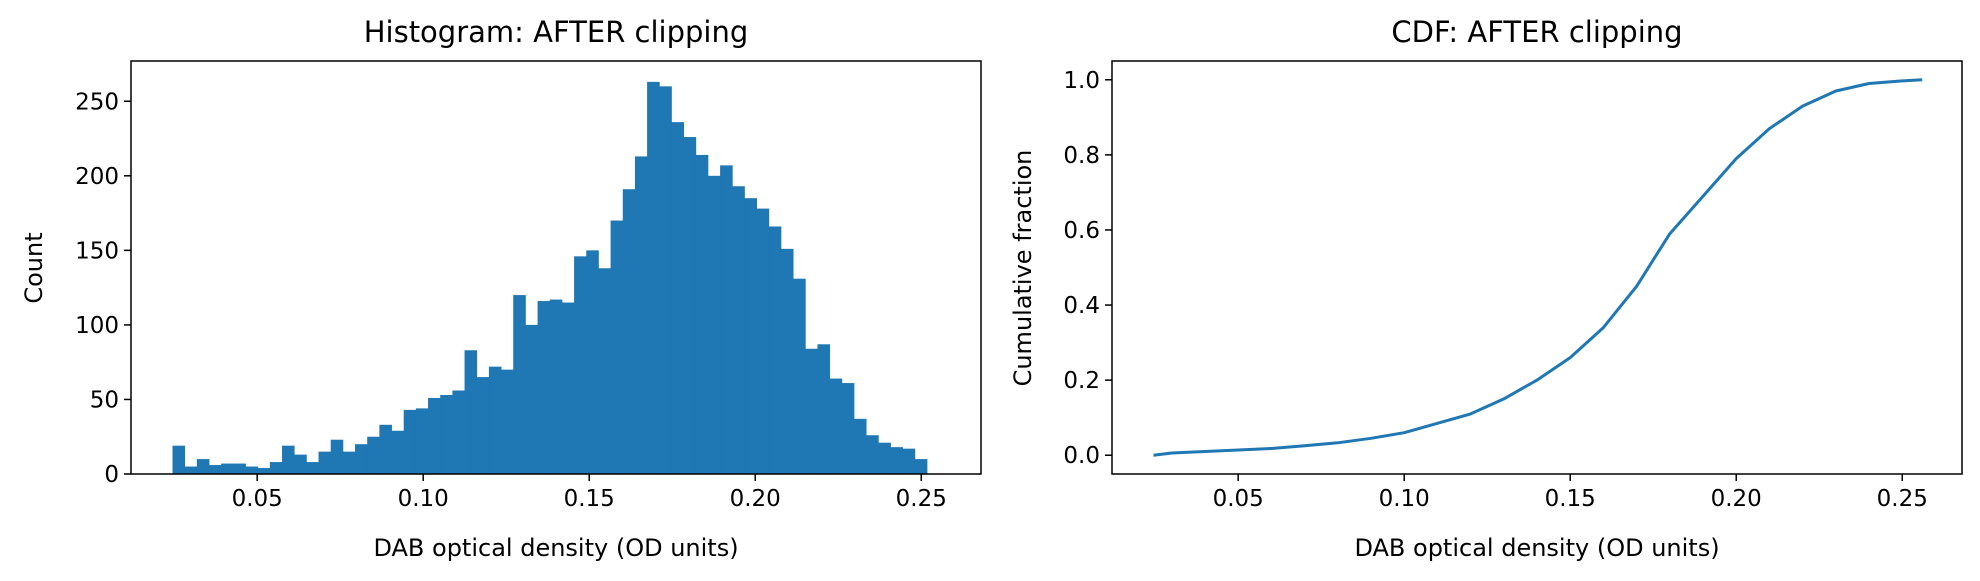 This screenshot has width=1980, height=581. What do you see at coordinates (1536, 32) in the screenshot?
I see `cdf-title: CDF: AFTER clipping` at bounding box center [1536, 32].